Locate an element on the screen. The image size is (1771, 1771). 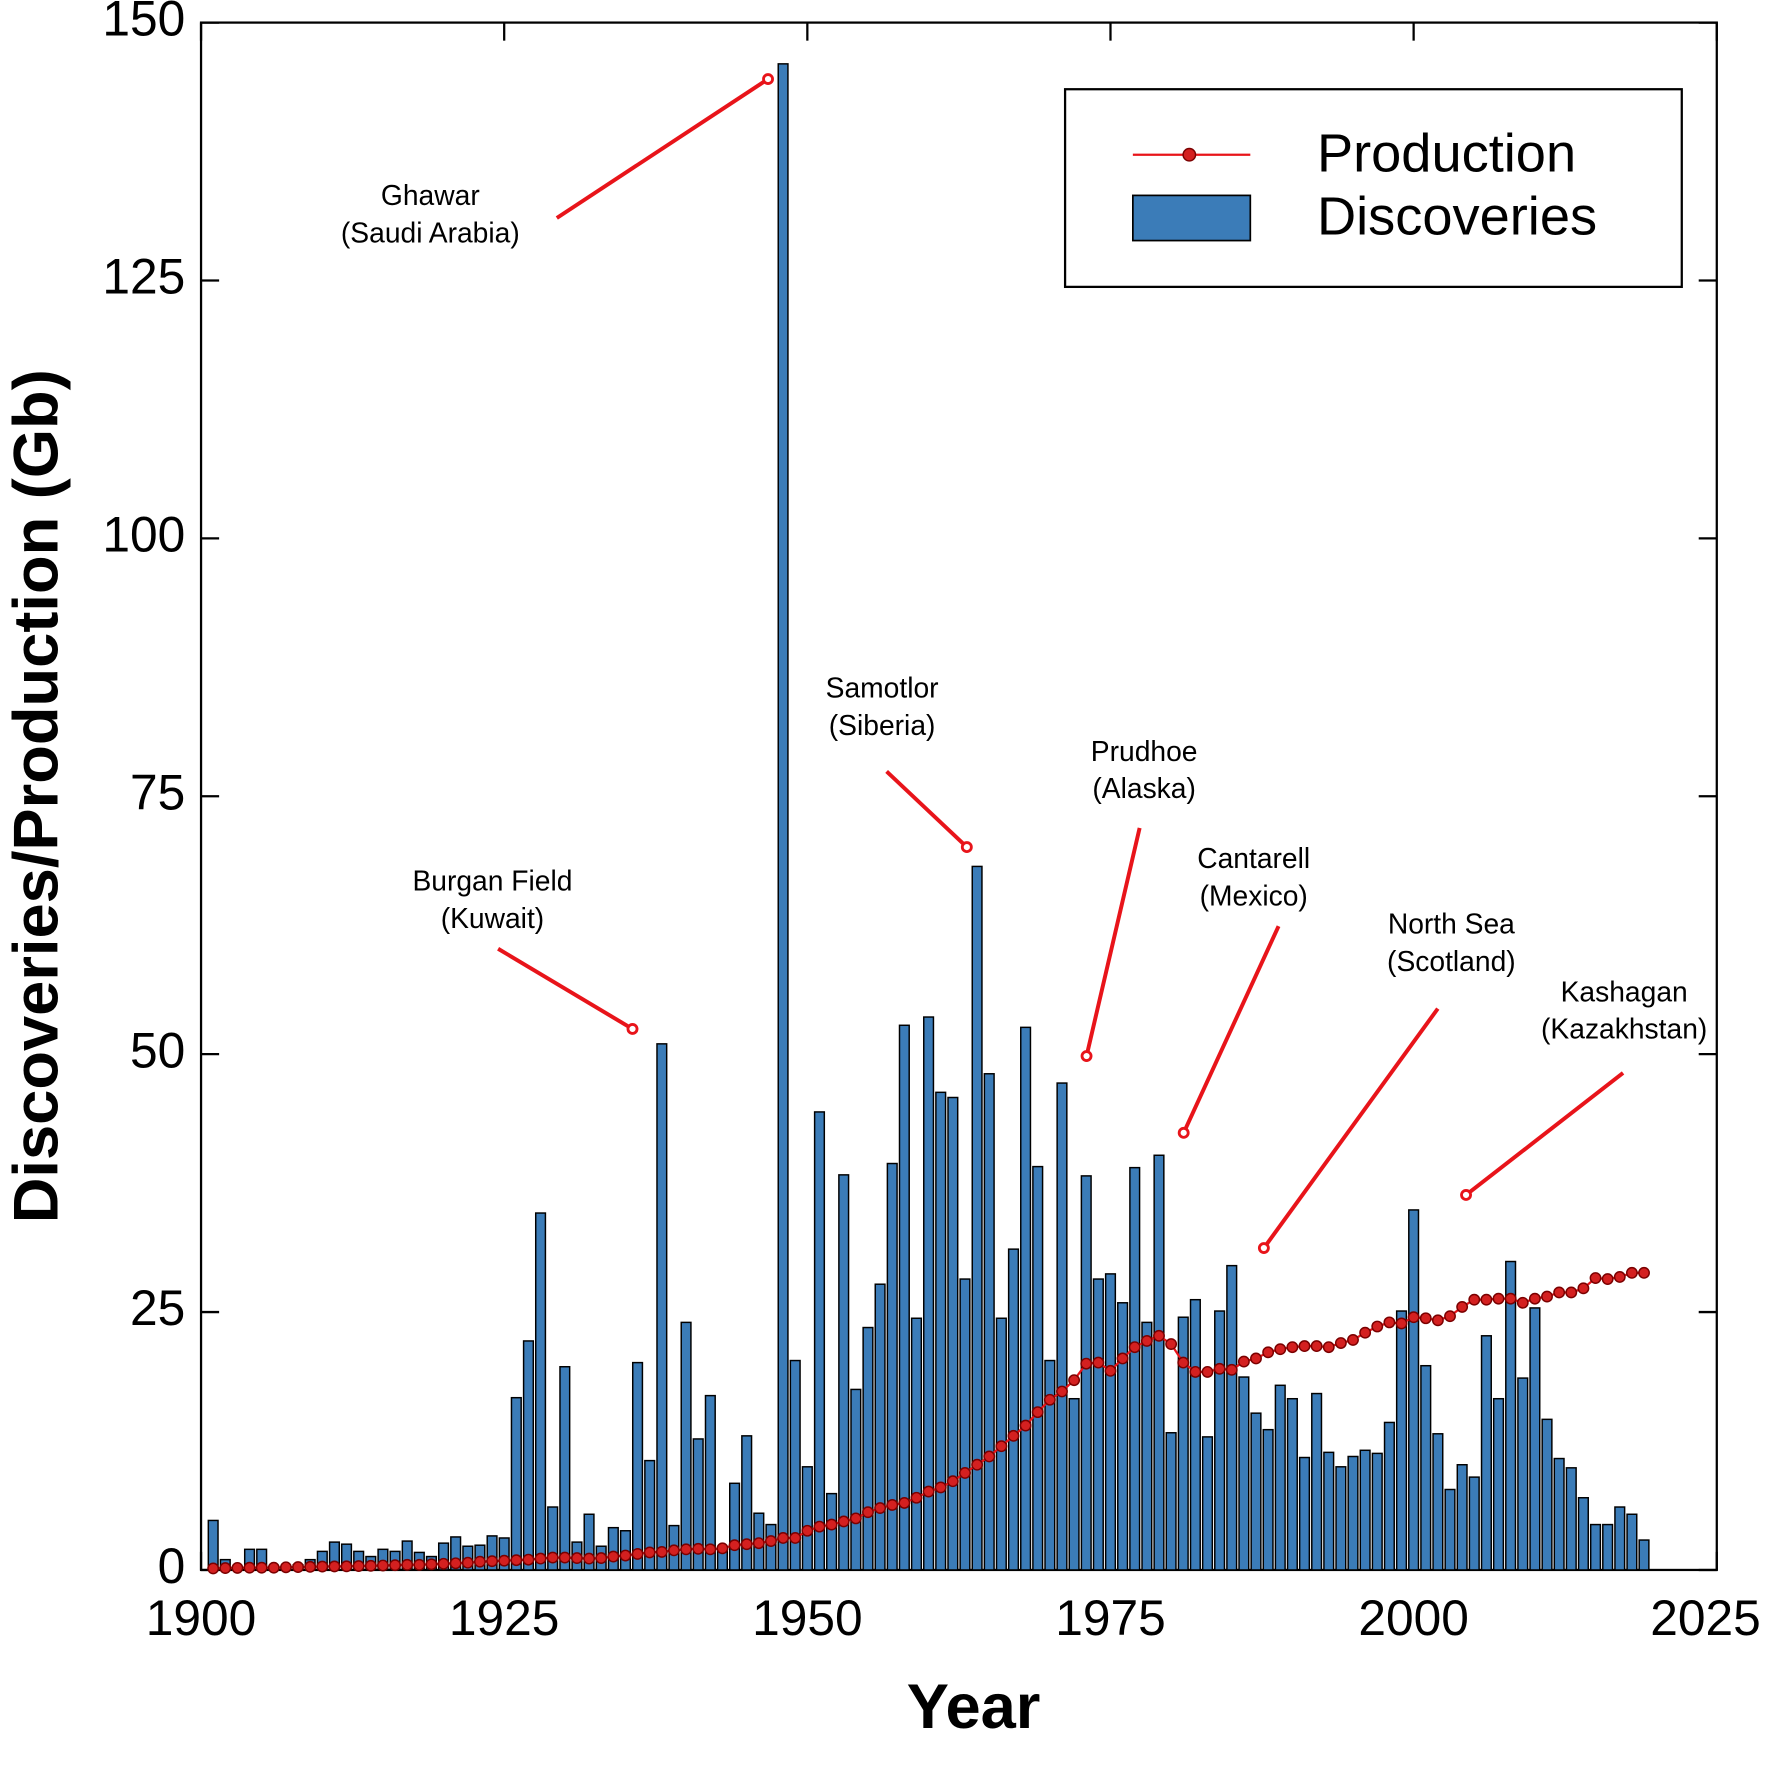
annotation-text: Samotlor is located at coordinates (882, 688).